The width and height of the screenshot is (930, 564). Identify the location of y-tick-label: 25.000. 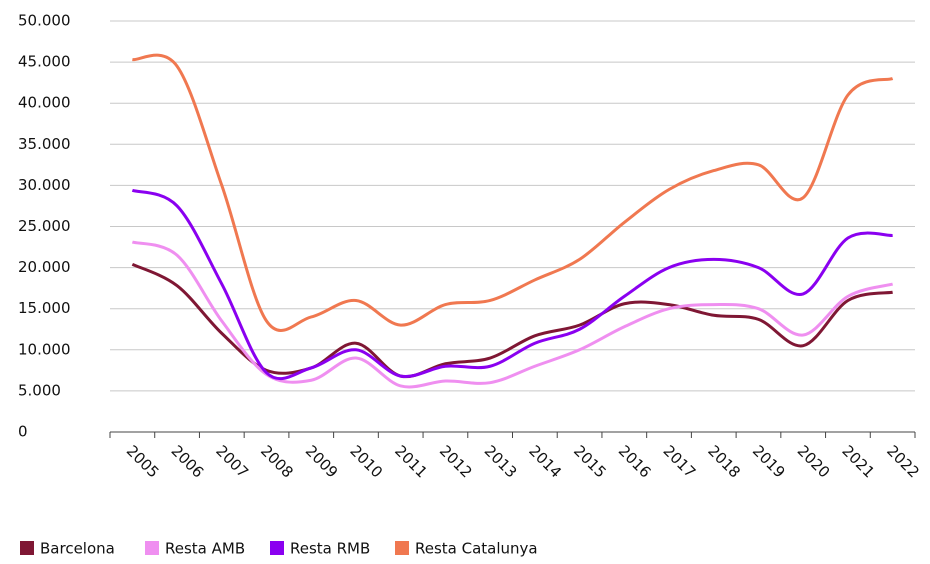
(44, 226).